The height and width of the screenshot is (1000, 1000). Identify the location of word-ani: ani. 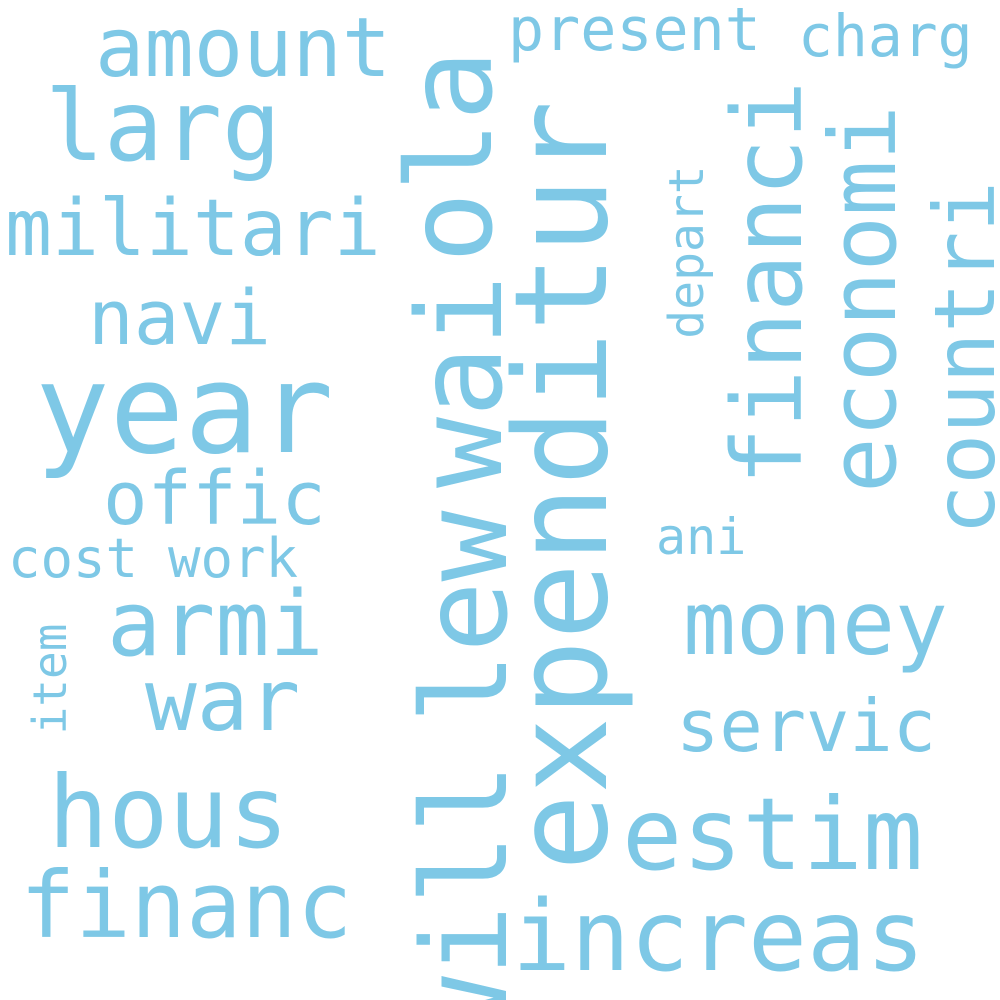
(701, 537).